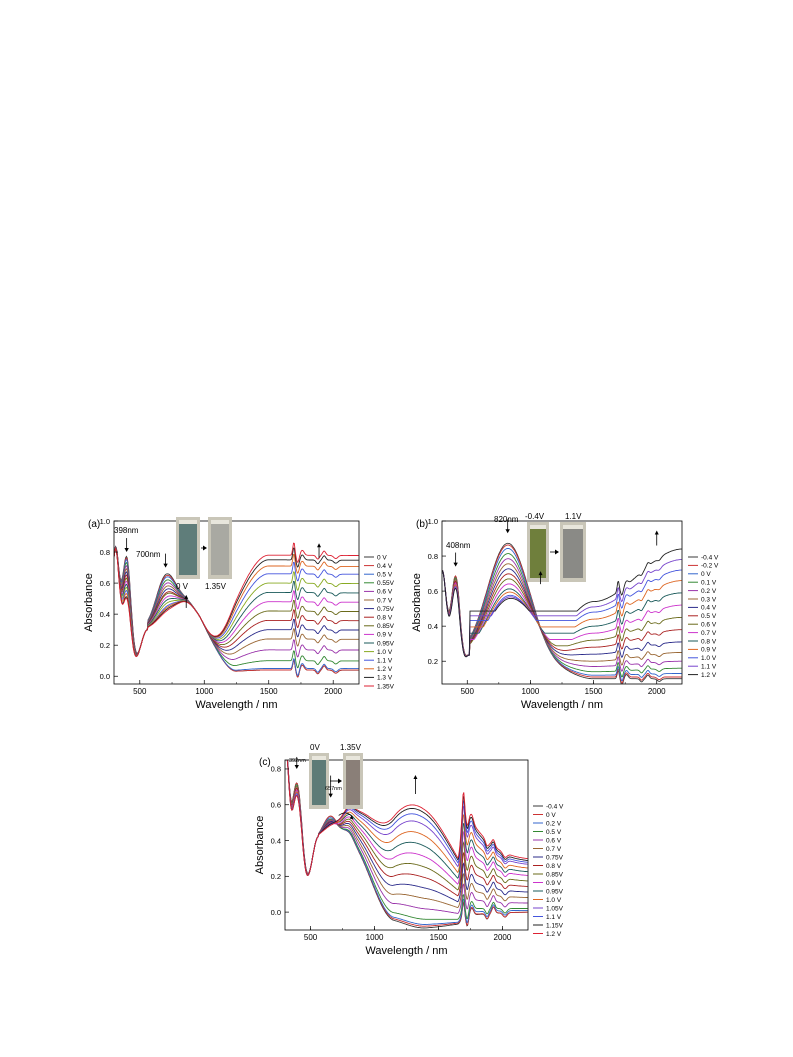  Describe the element at coordinates (385, 652) in the screenshot. I see `legend-entry-12: 1.0 V` at that location.